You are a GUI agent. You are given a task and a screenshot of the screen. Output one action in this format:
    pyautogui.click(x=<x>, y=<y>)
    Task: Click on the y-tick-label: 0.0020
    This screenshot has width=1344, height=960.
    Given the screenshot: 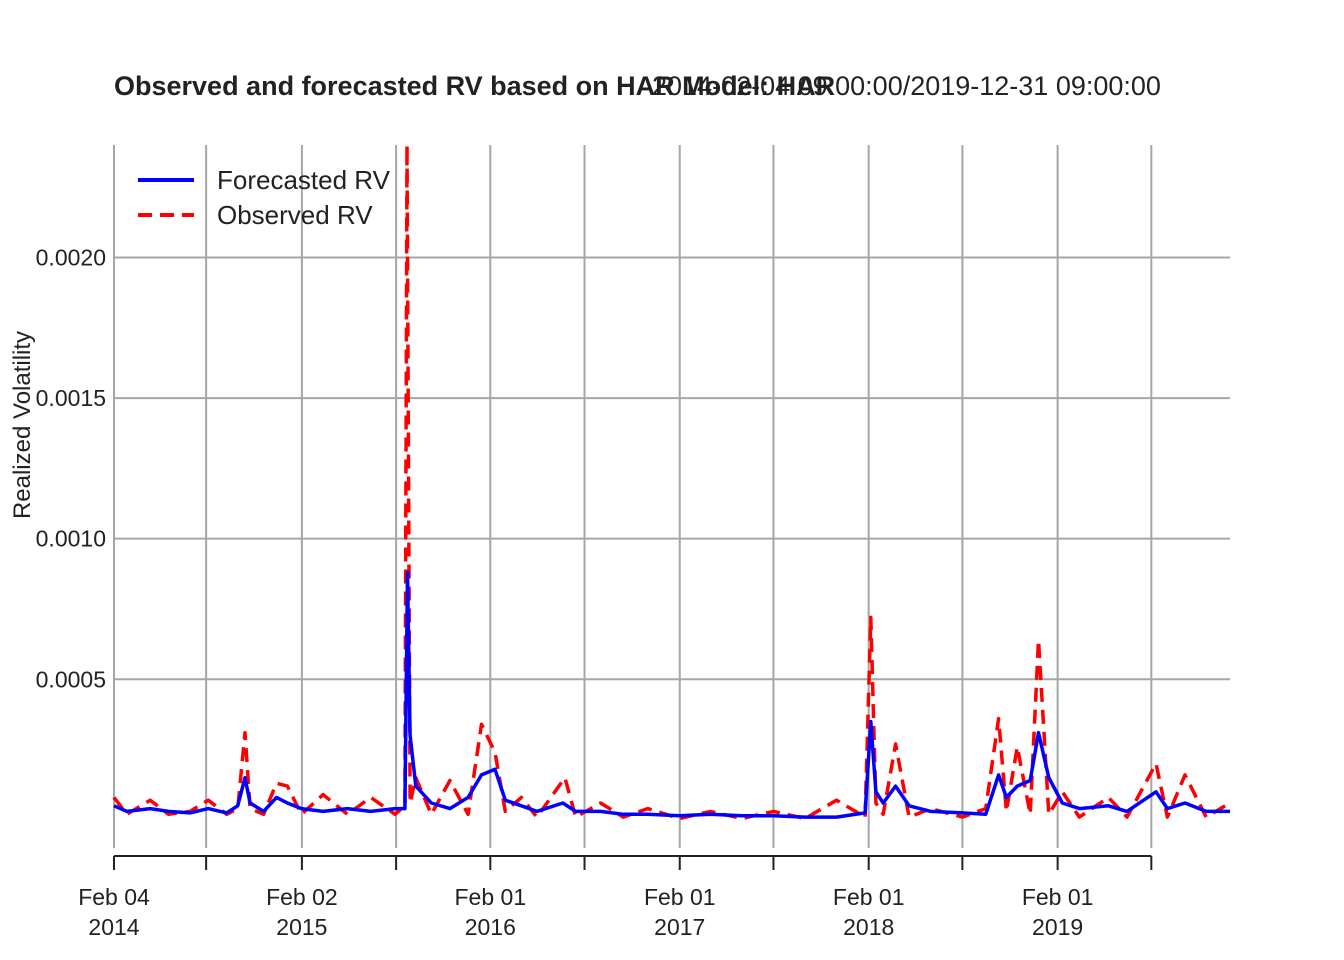 What is the action you would take?
    pyautogui.click(x=71, y=257)
    